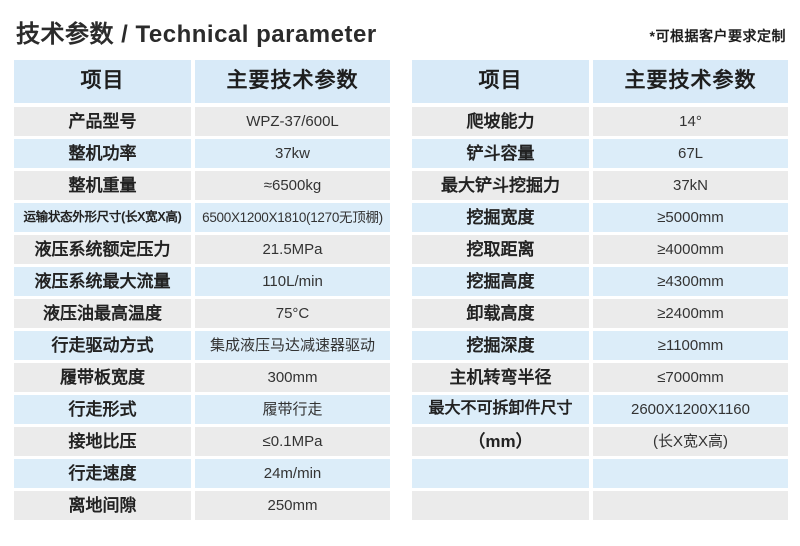 This screenshot has height=546, width=800. I want to click on table-row: 挖掘深度 ≥1100mm, so click(600, 345).